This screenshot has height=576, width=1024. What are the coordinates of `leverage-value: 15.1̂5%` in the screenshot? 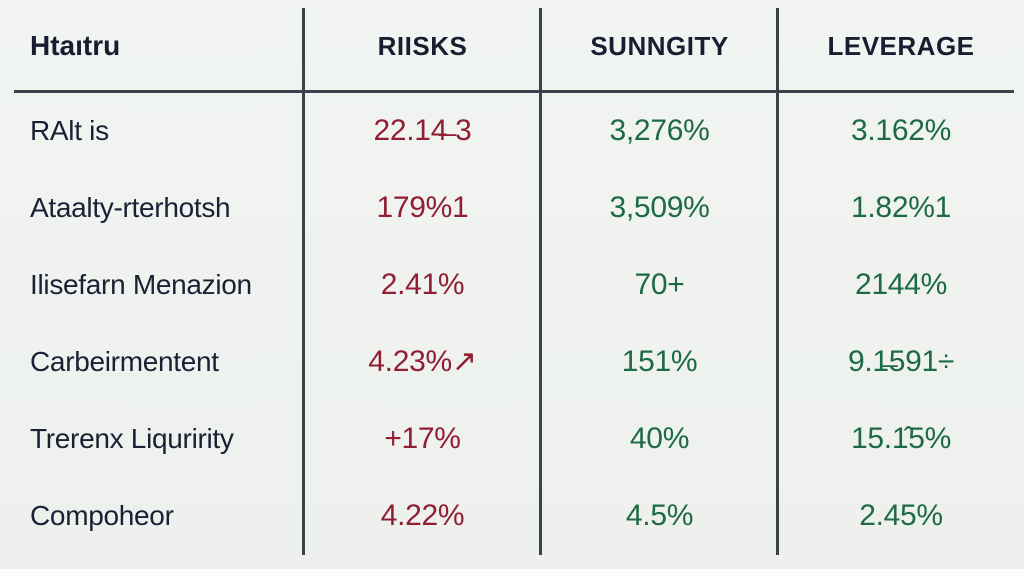 It's located at (901, 438).